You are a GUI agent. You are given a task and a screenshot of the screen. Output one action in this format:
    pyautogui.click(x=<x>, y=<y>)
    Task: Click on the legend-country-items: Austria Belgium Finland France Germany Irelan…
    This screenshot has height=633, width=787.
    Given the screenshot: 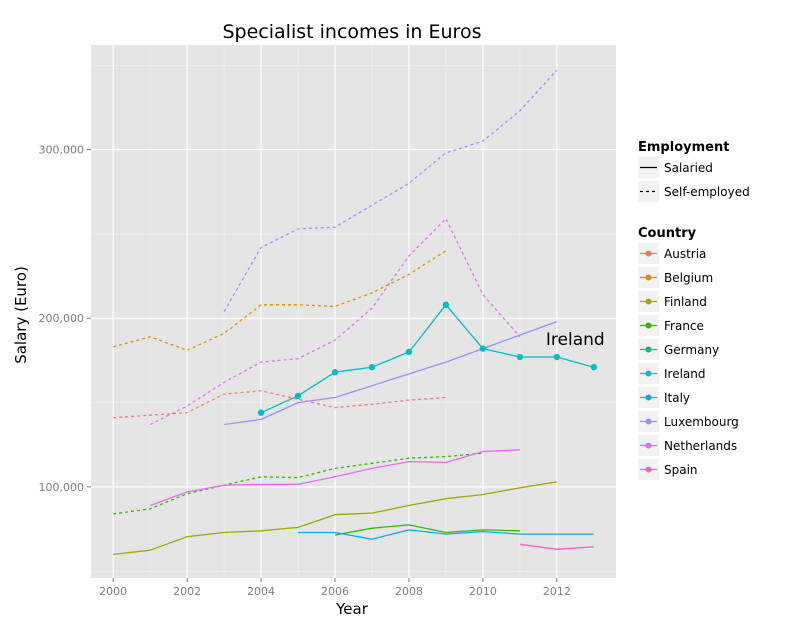 What is the action you would take?
    pyautogui.click(x=688, y=361)
    